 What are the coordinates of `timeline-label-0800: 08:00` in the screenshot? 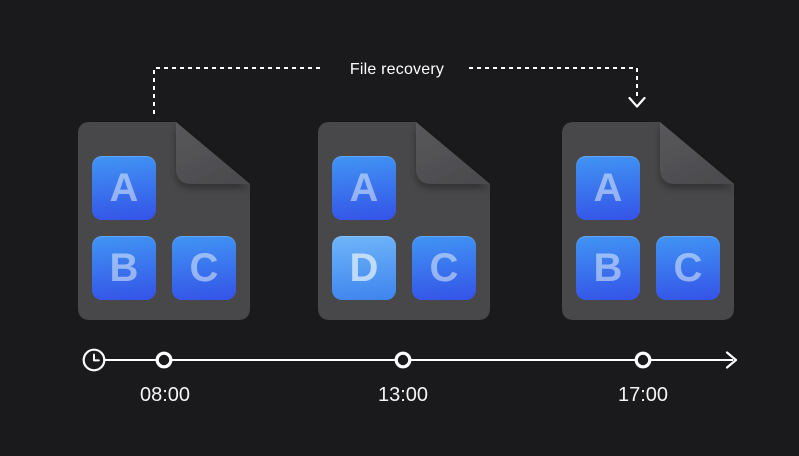 It's located at (165, 395).